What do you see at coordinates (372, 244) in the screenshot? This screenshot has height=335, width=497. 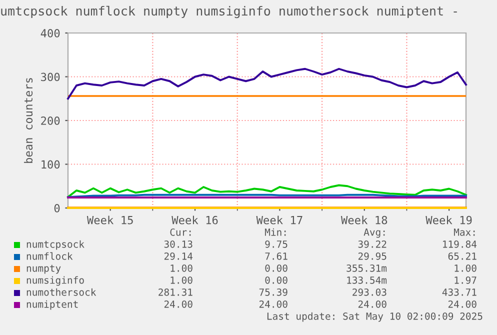 I see `text: 39.22` at bounding box center [372, 244].